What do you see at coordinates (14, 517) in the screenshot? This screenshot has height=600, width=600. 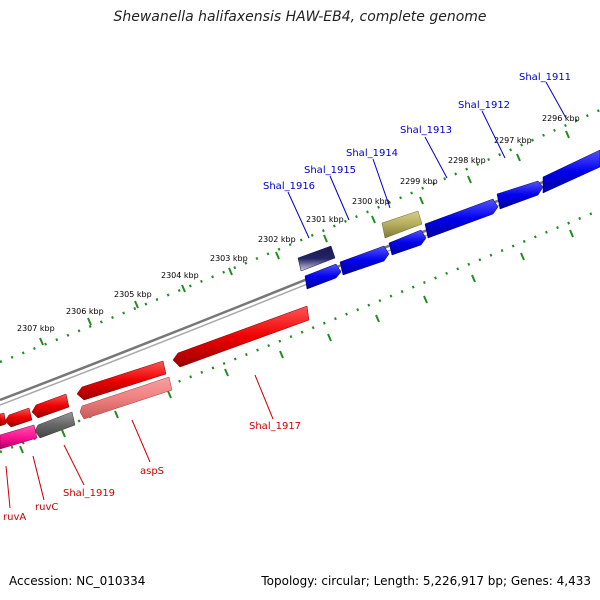 I see `gene-label-ruvA: ruvA` at bounding box center [14, 517].